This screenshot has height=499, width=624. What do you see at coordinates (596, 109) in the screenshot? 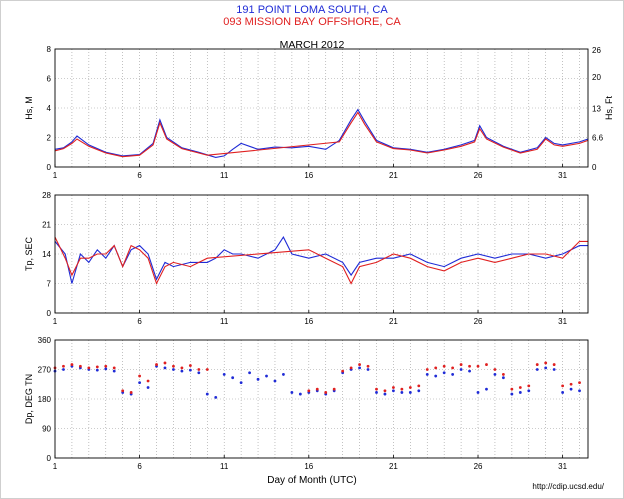
I see `right-tick-label: 13` at bounding box center [596, 109].